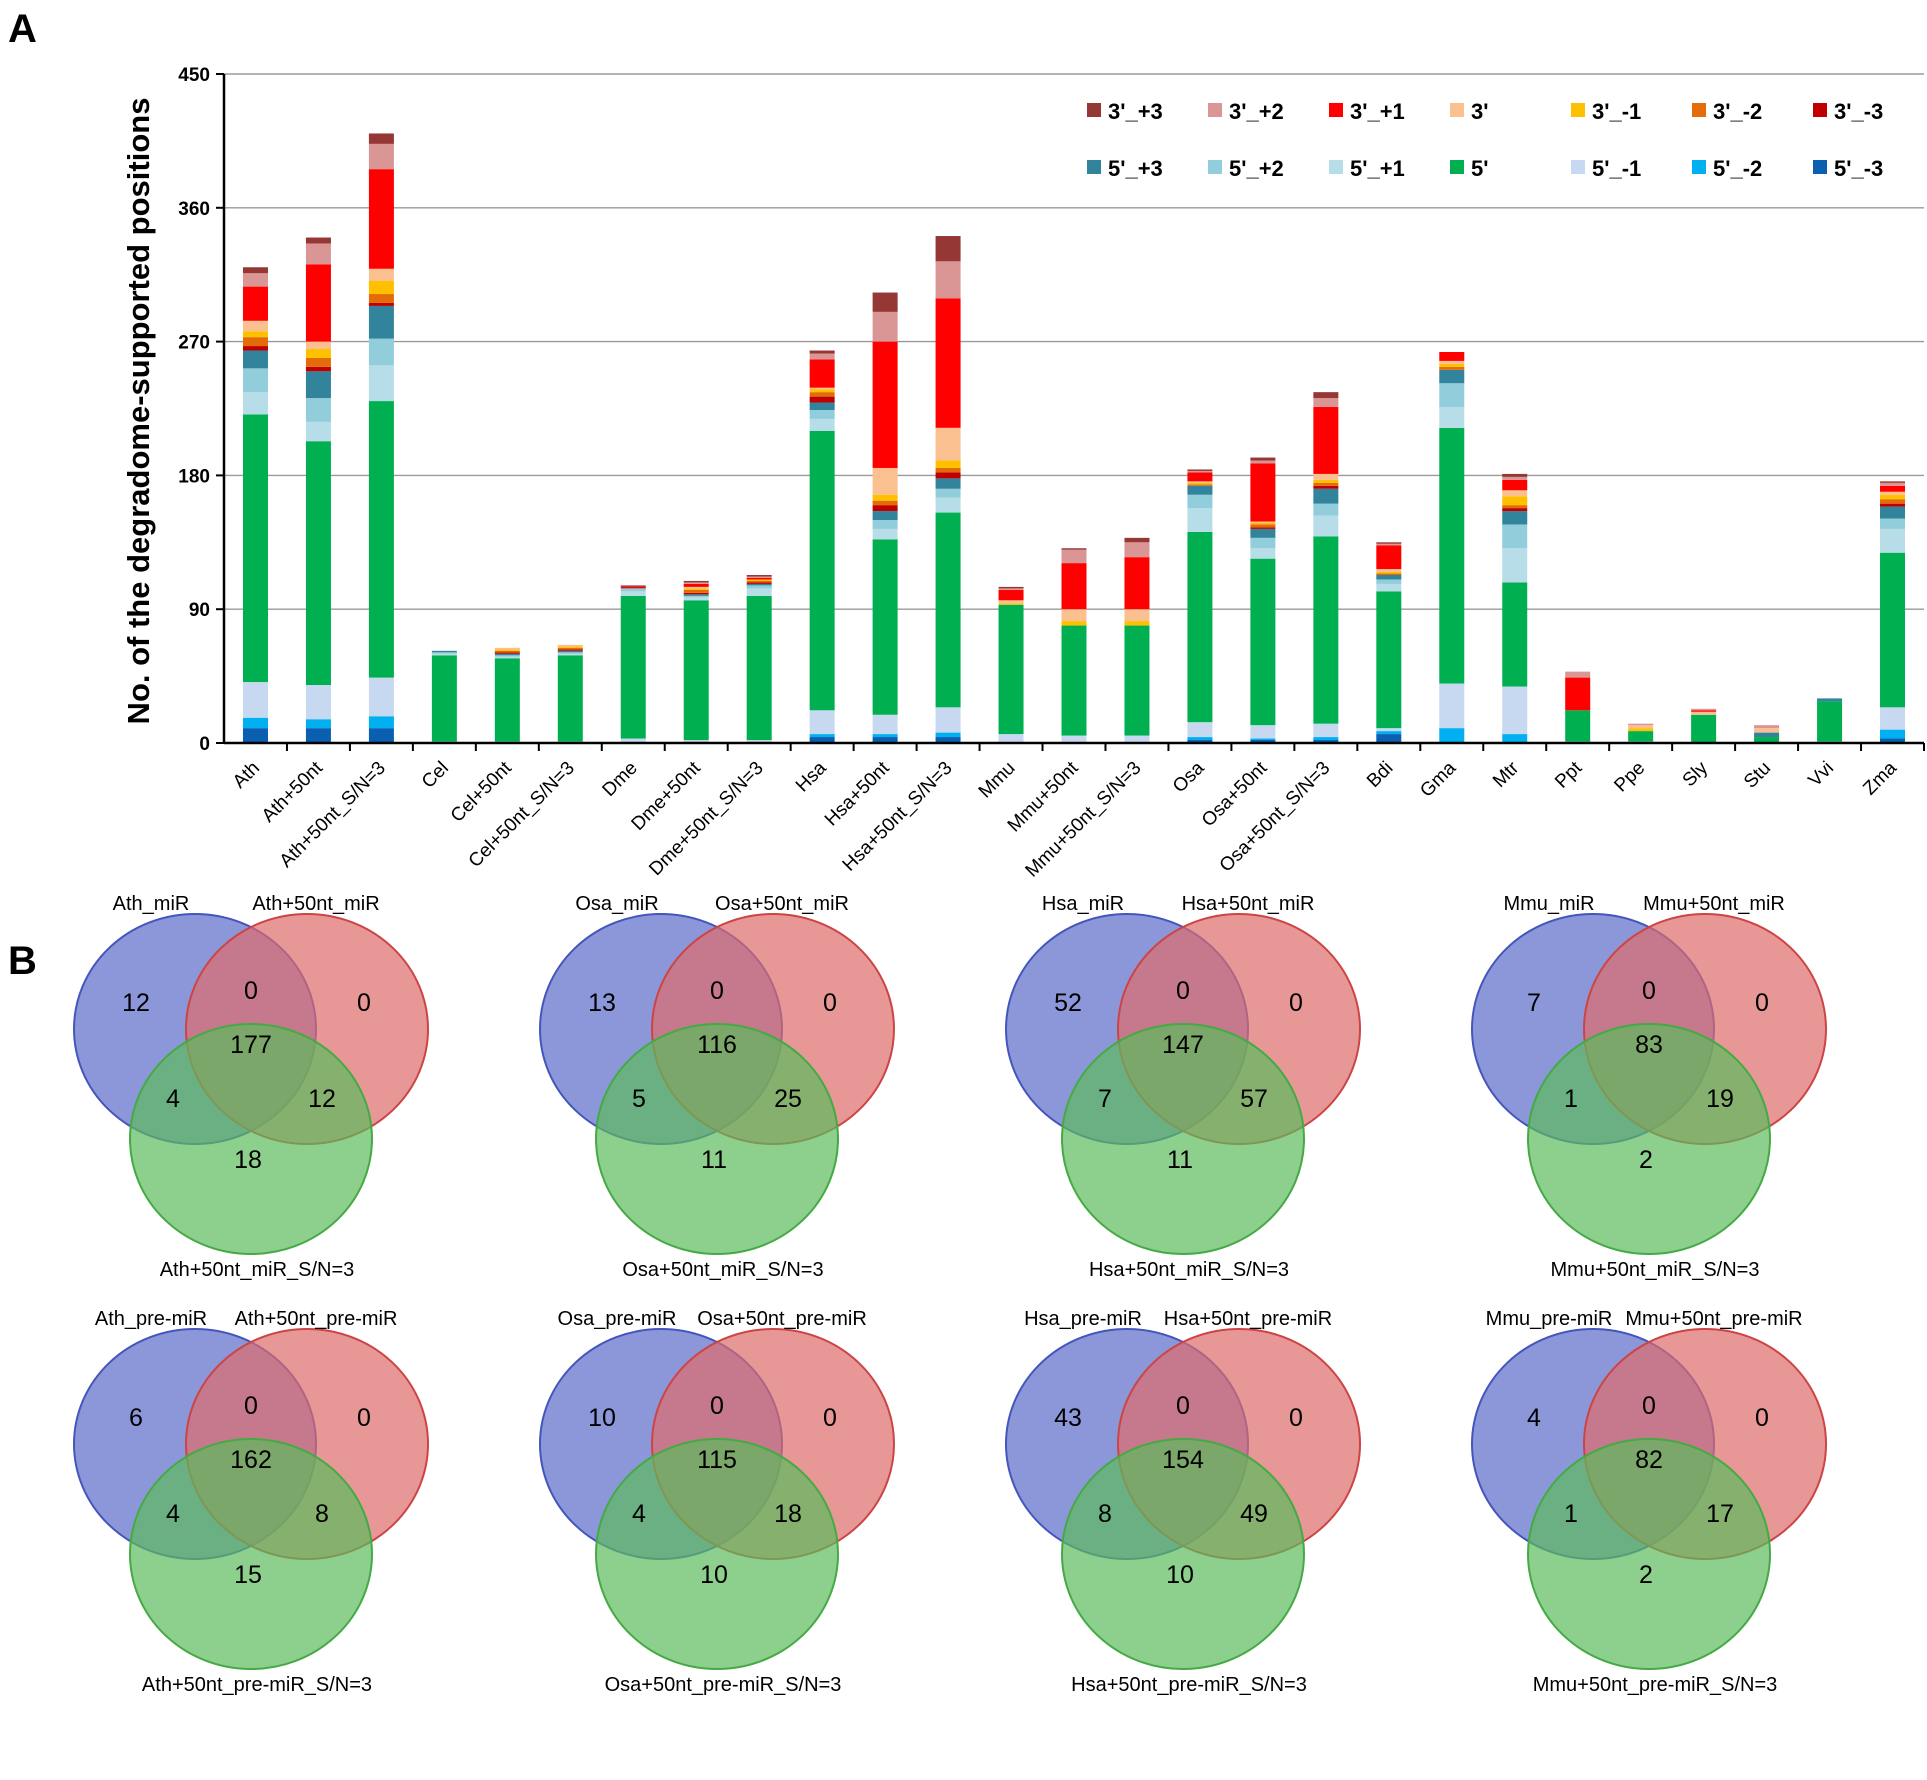 Image resolution: width=1927 pixels, height=1780 pixels. I want to click on legend-label: 5'_+2, so click(1256, 168).